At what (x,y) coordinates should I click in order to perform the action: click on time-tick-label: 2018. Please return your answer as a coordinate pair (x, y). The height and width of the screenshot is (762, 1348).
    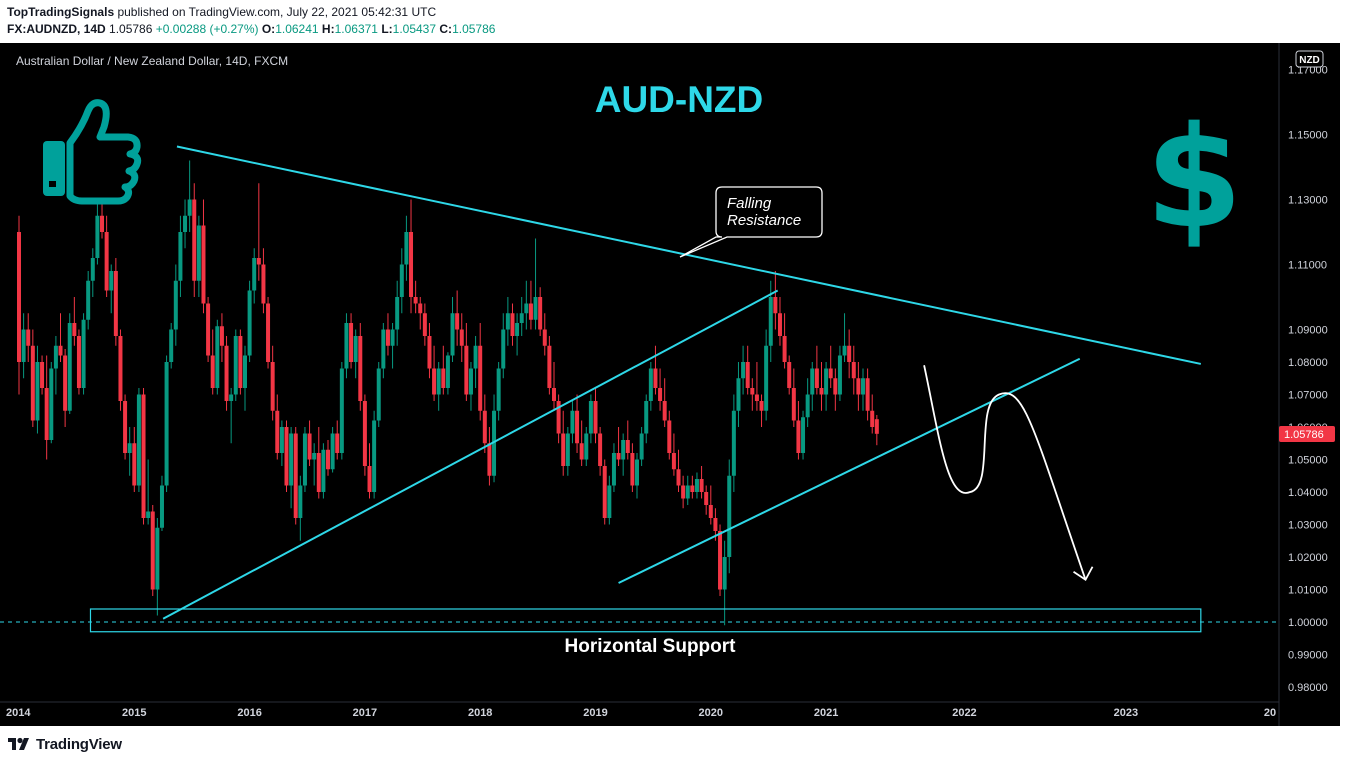
    Looking at the image, I should click on (480, 713).